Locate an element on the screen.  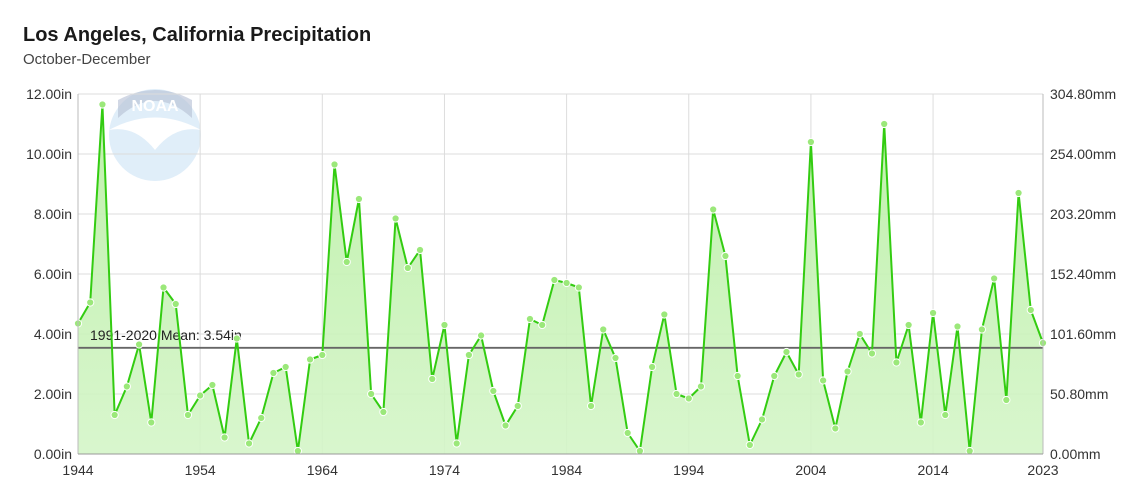
data-point-1967 is located at coordinates (359, 199).